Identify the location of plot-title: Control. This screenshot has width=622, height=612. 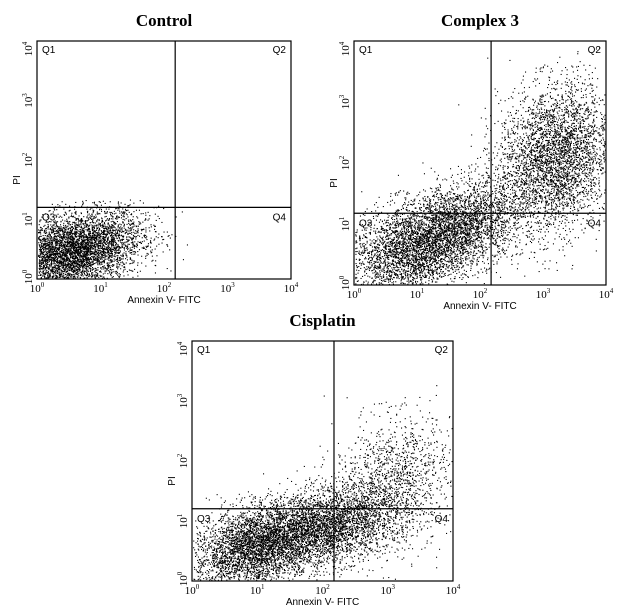
(164, 20).